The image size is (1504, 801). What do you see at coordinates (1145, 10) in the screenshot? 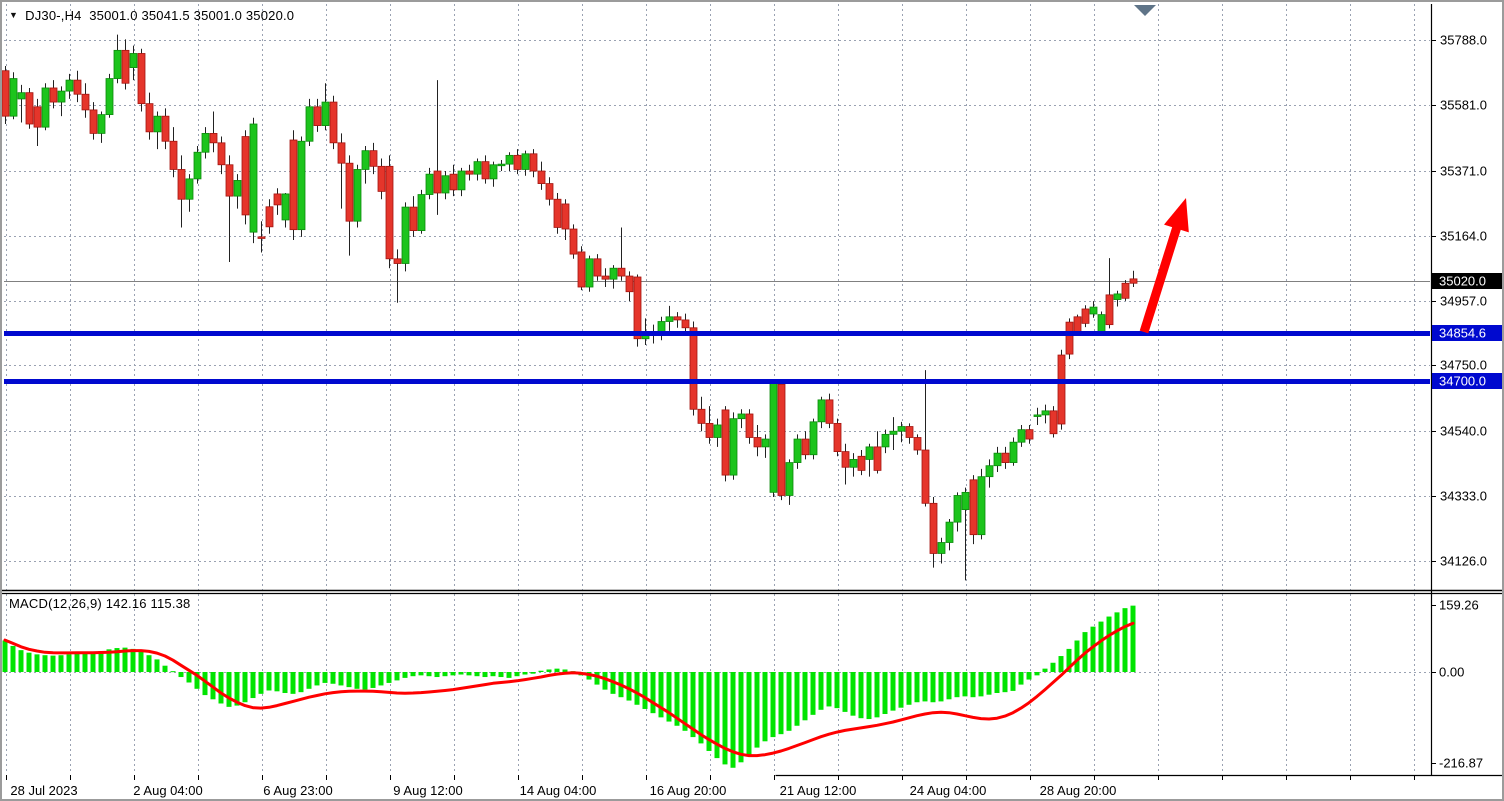
I see `chart-shift-marker-icon` at bounding box center [1145, 10].